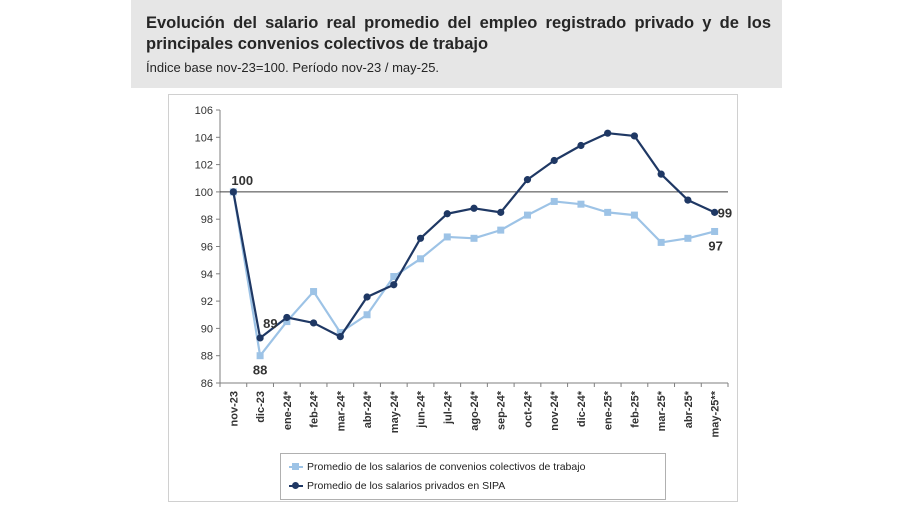 This screenshot has width=900, height=505. I want to click on data-label: 88, so click(260, 370).